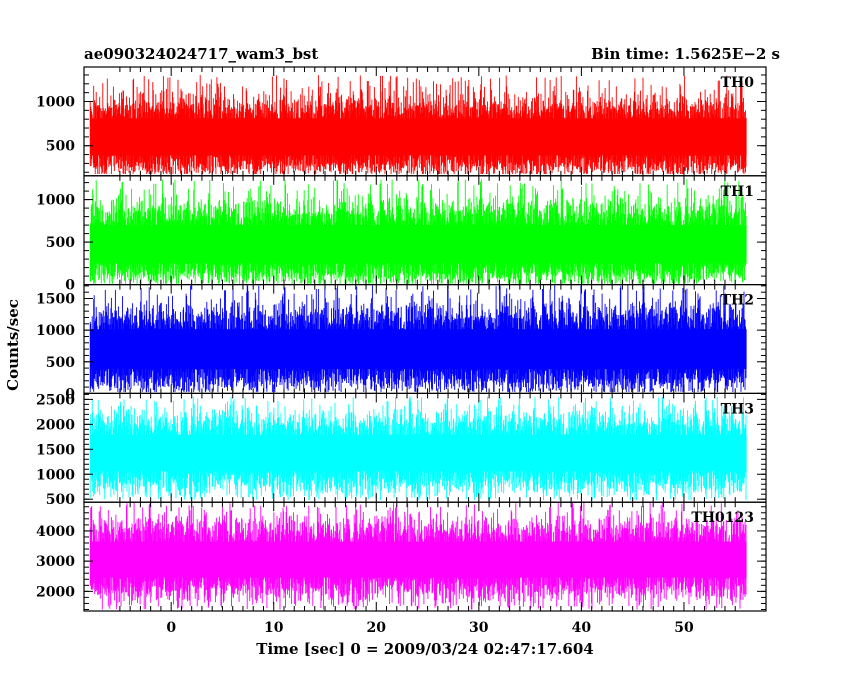 The image size is (850, 680). What do you see at coordinates (418, 556) in the screenshot?
I see `series-th0123-line` at bounding box center [418, 556].